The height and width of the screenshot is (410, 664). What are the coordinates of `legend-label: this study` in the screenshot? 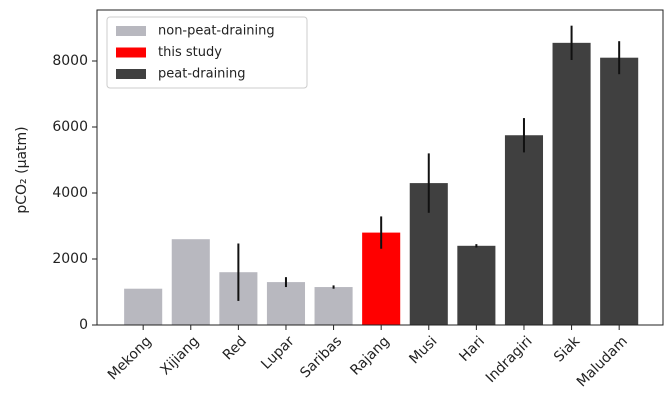 It's located at (190, 52).